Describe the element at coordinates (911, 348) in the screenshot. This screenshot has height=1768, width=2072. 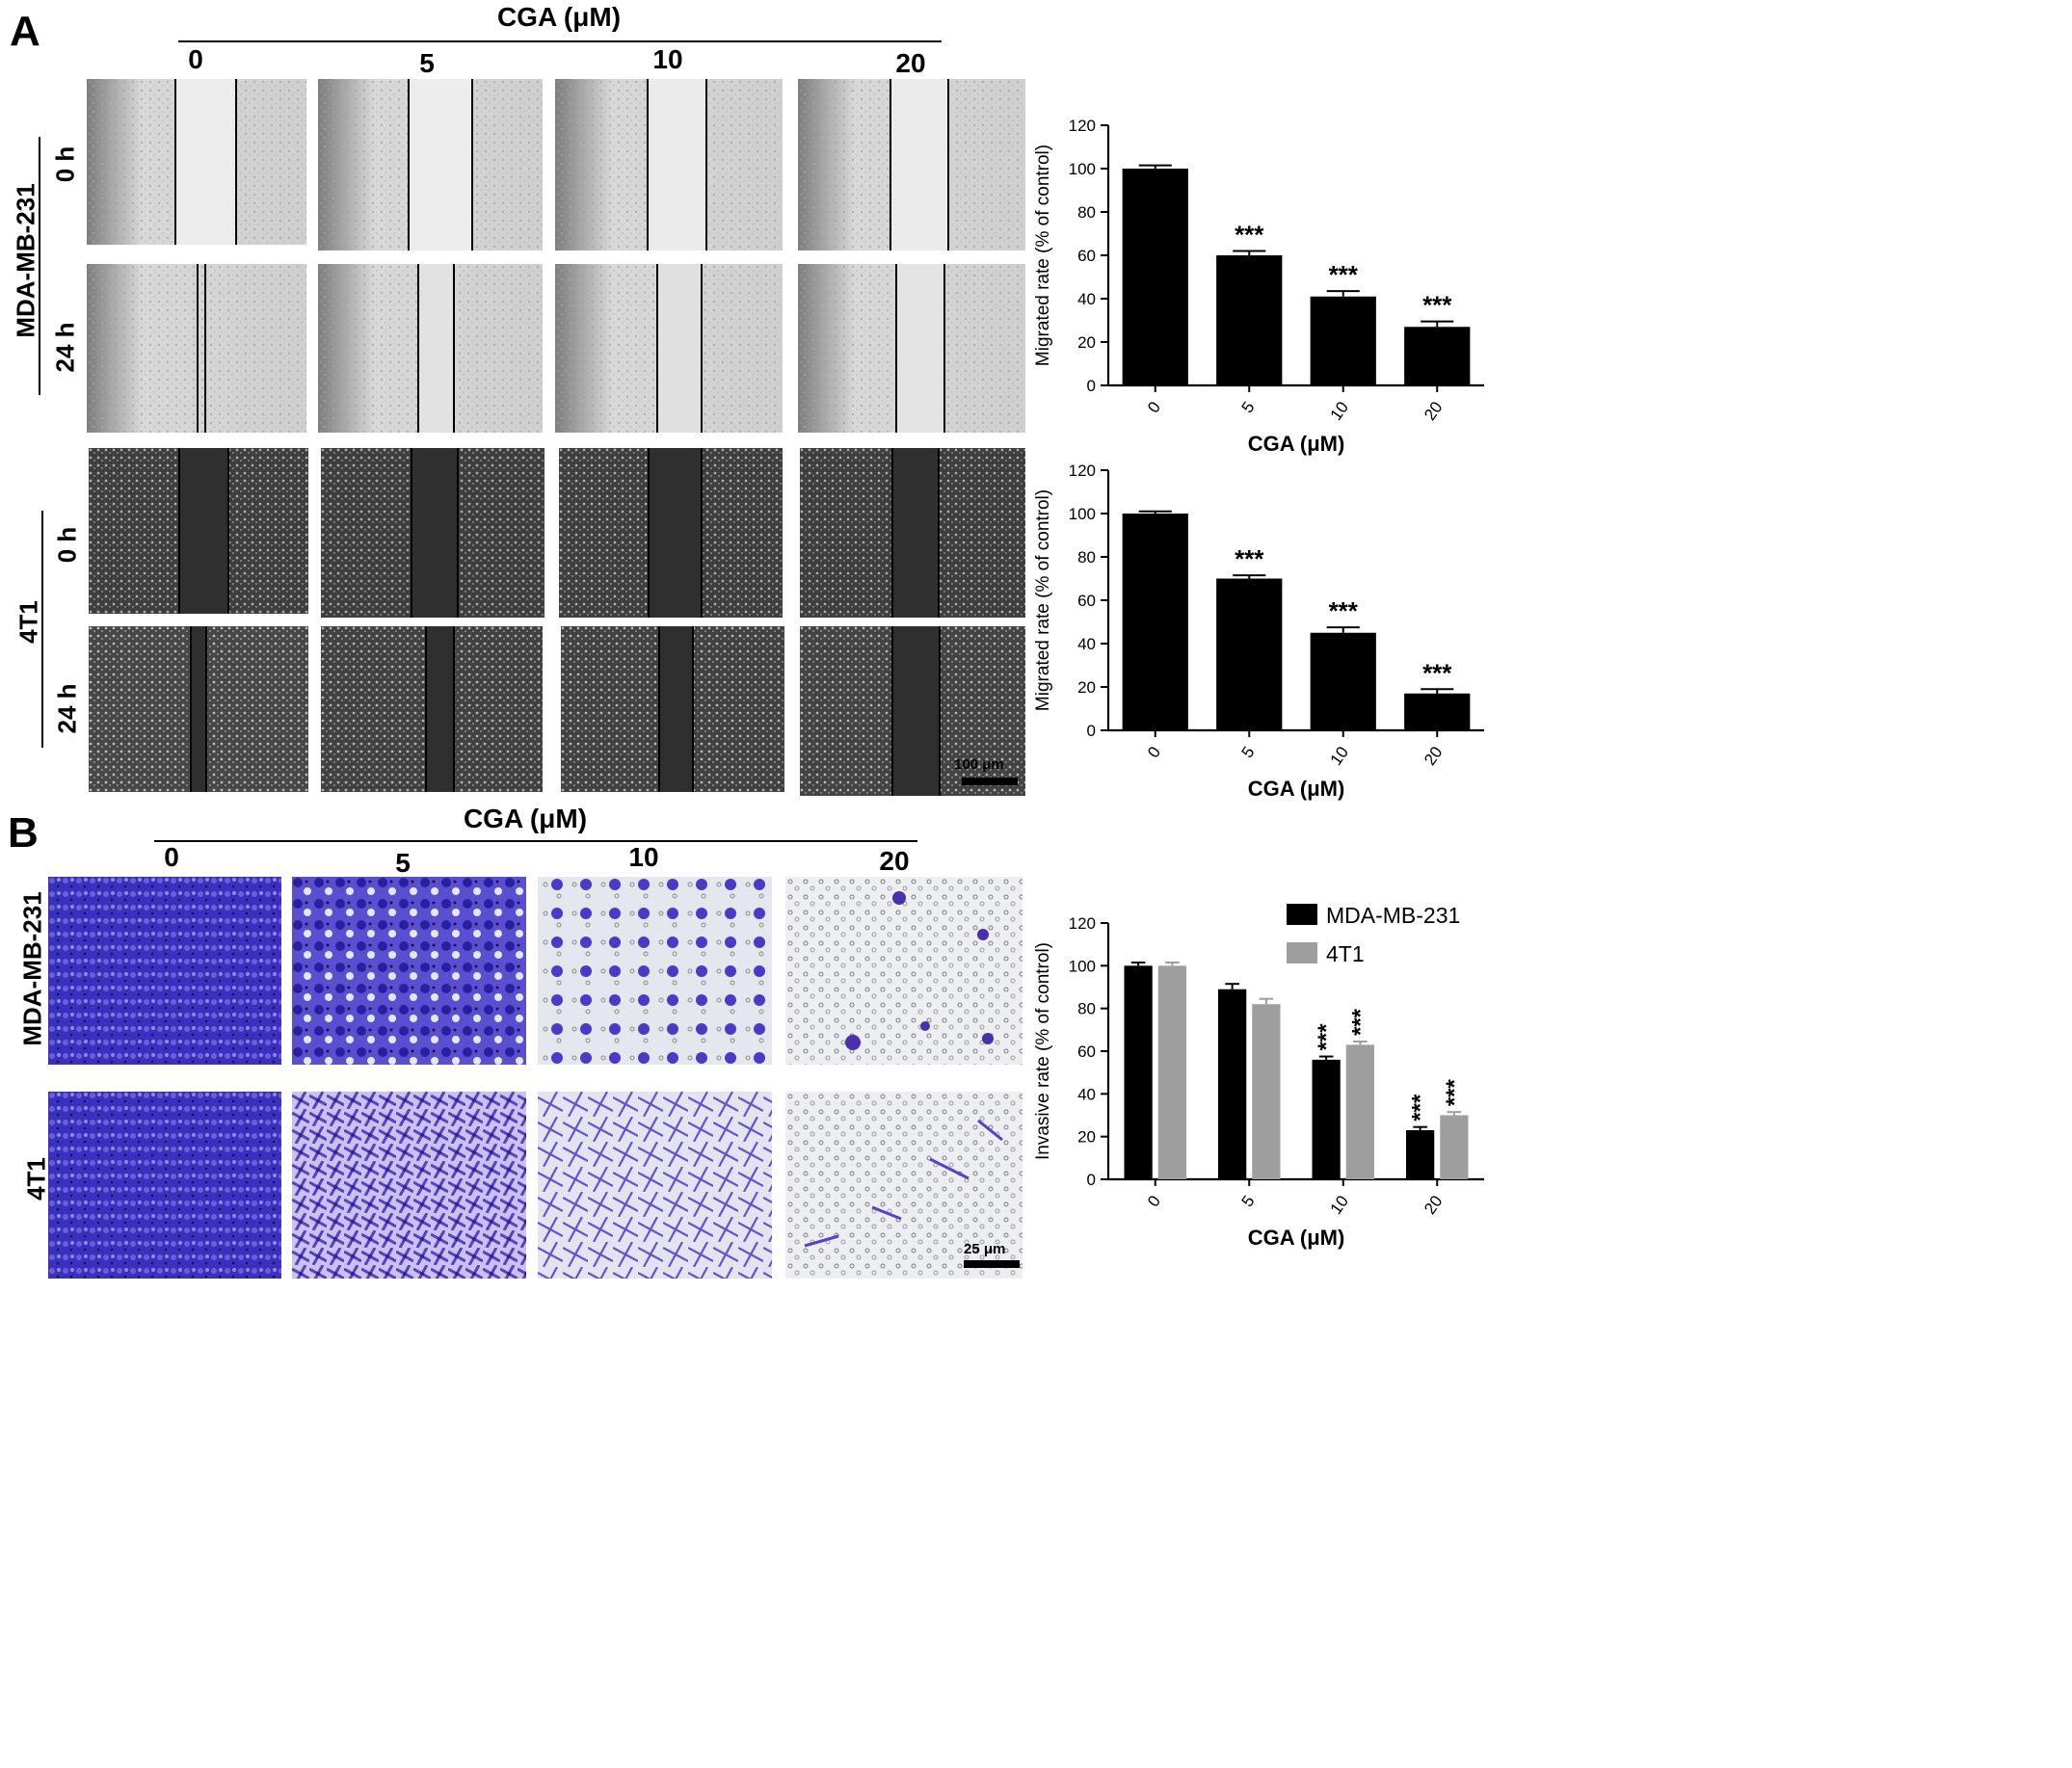
I see `wound-image-mda-24h-c20` at that location.